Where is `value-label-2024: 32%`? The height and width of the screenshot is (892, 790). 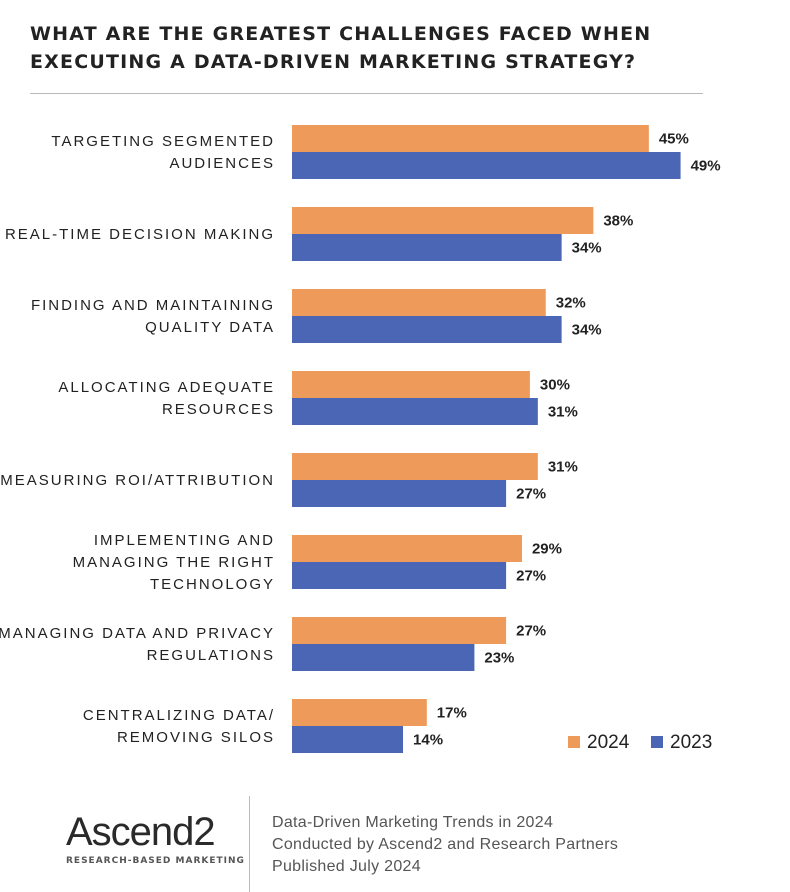
value-label-2024: 32% is located at coordinates (571, 303).